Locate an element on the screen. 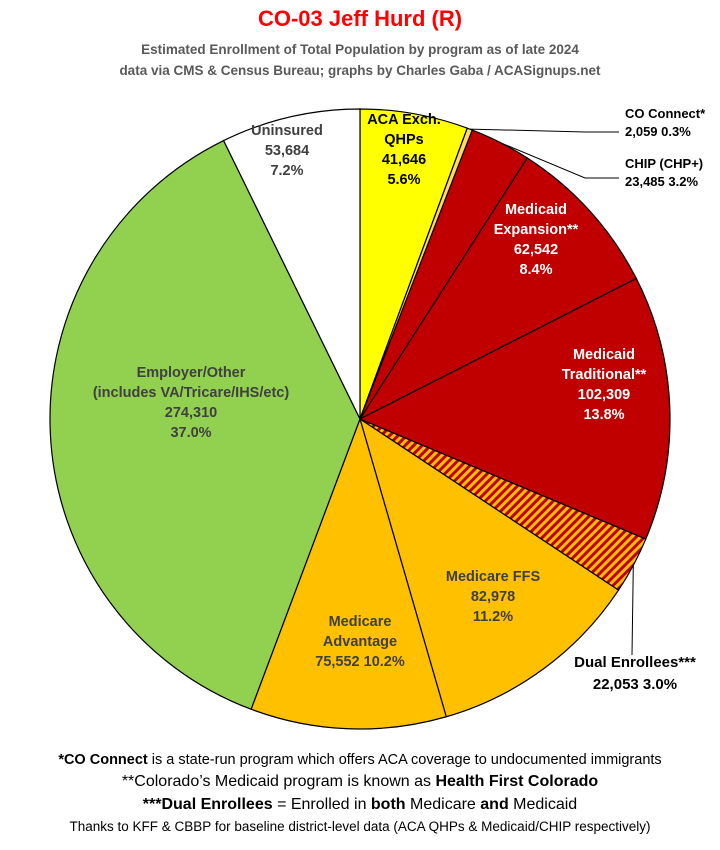 The image size is (720, 850). slice-label-medicare-advantage: Medicare Advantage 75,552 10.2% is located at coordinates (360, 642).